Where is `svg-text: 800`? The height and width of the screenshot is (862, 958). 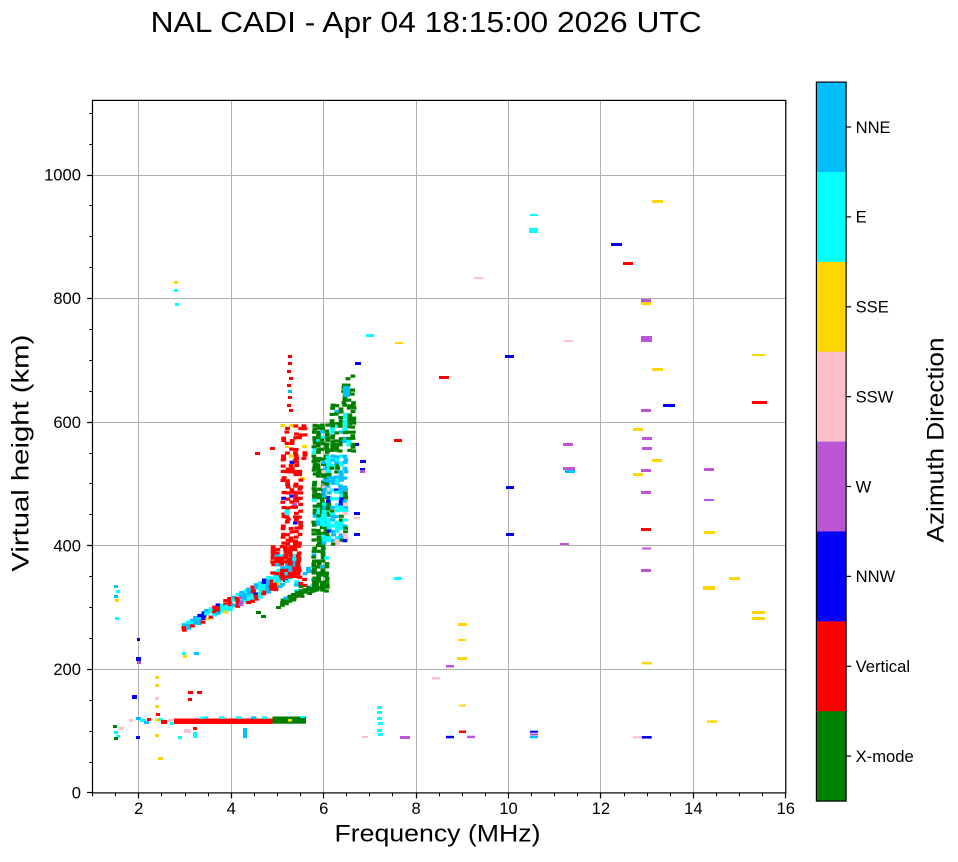 svg-text: 800 is located at coordinates (67, 298).